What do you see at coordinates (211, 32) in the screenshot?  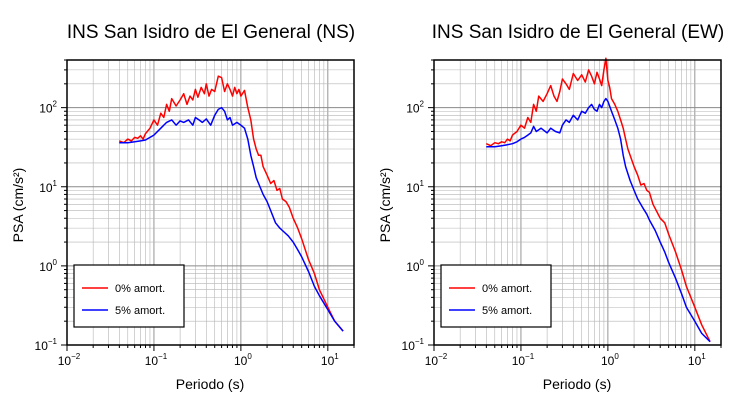 I see `chart-title: INS San Isidro de El General (NS)` at bounding box center [211, 32].